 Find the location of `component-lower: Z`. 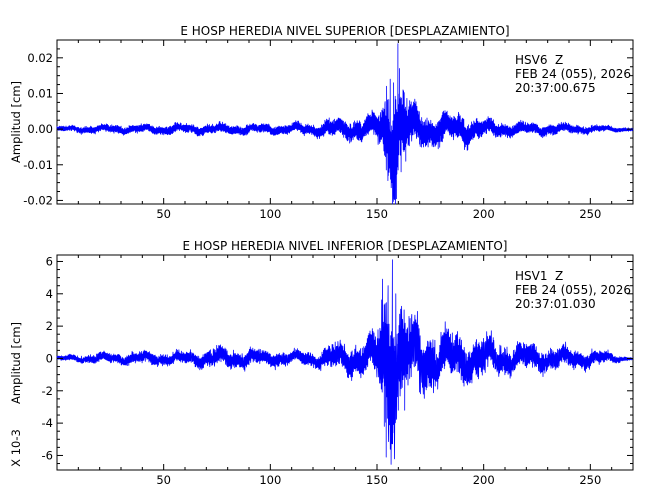

component-lower: Z is located at coordinates (559, 276).